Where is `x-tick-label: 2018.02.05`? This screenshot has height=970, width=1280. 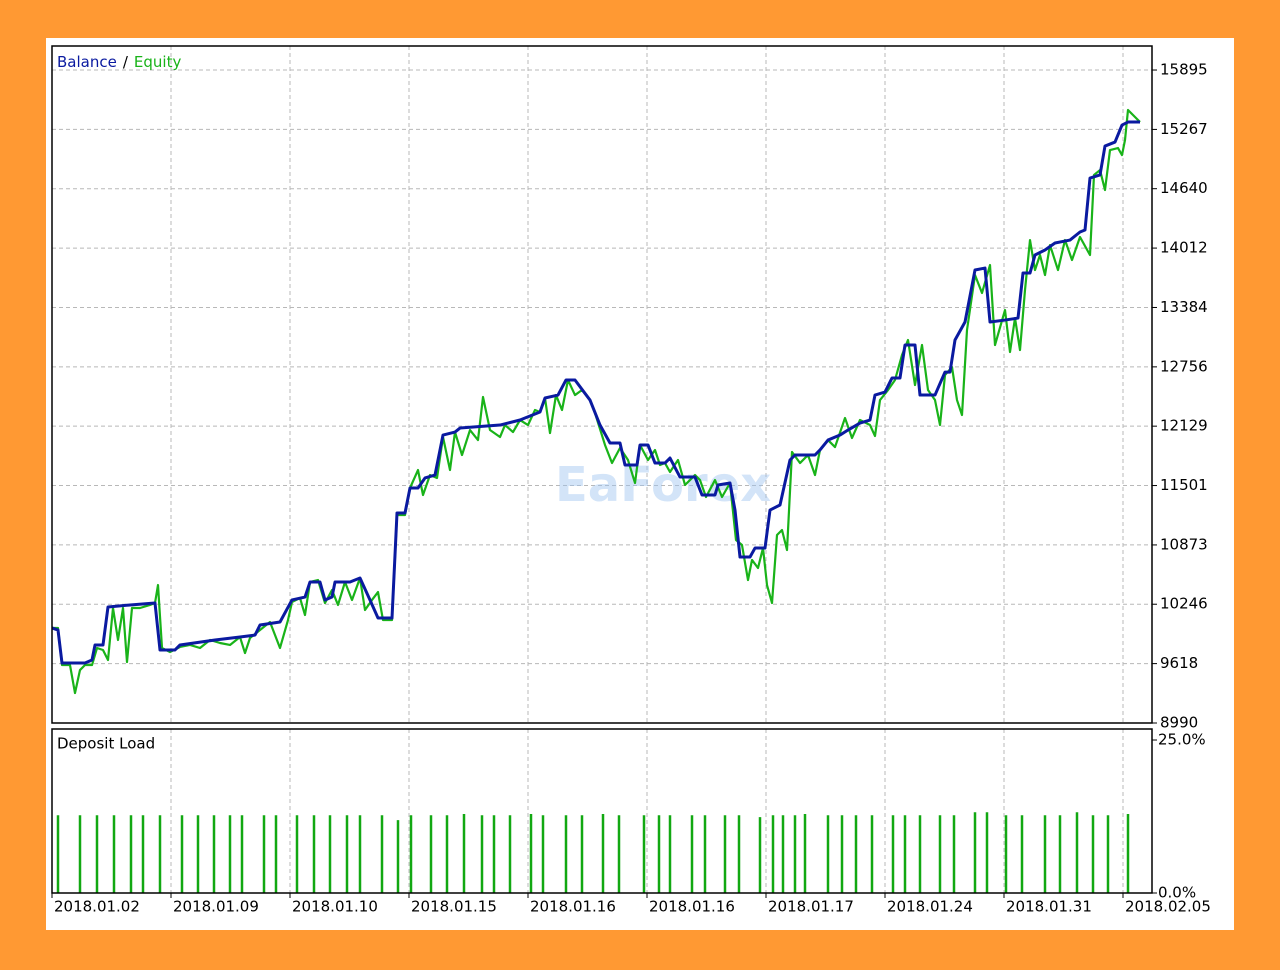
x-tick-label: 2018.02.05 is located at coordinates (1168, 907).